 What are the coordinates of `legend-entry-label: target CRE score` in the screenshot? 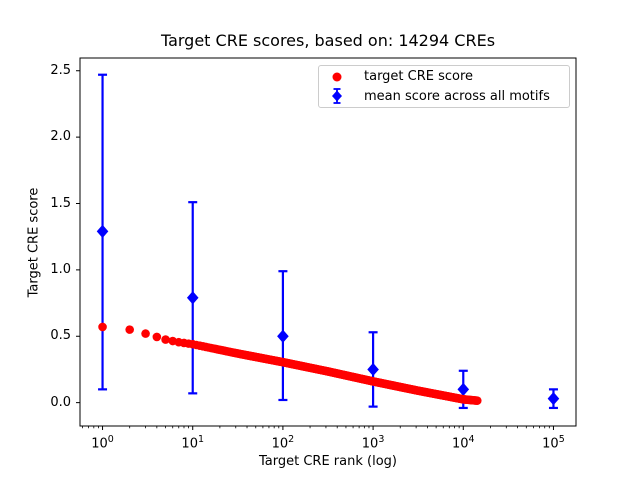 It's located at (419, 77).